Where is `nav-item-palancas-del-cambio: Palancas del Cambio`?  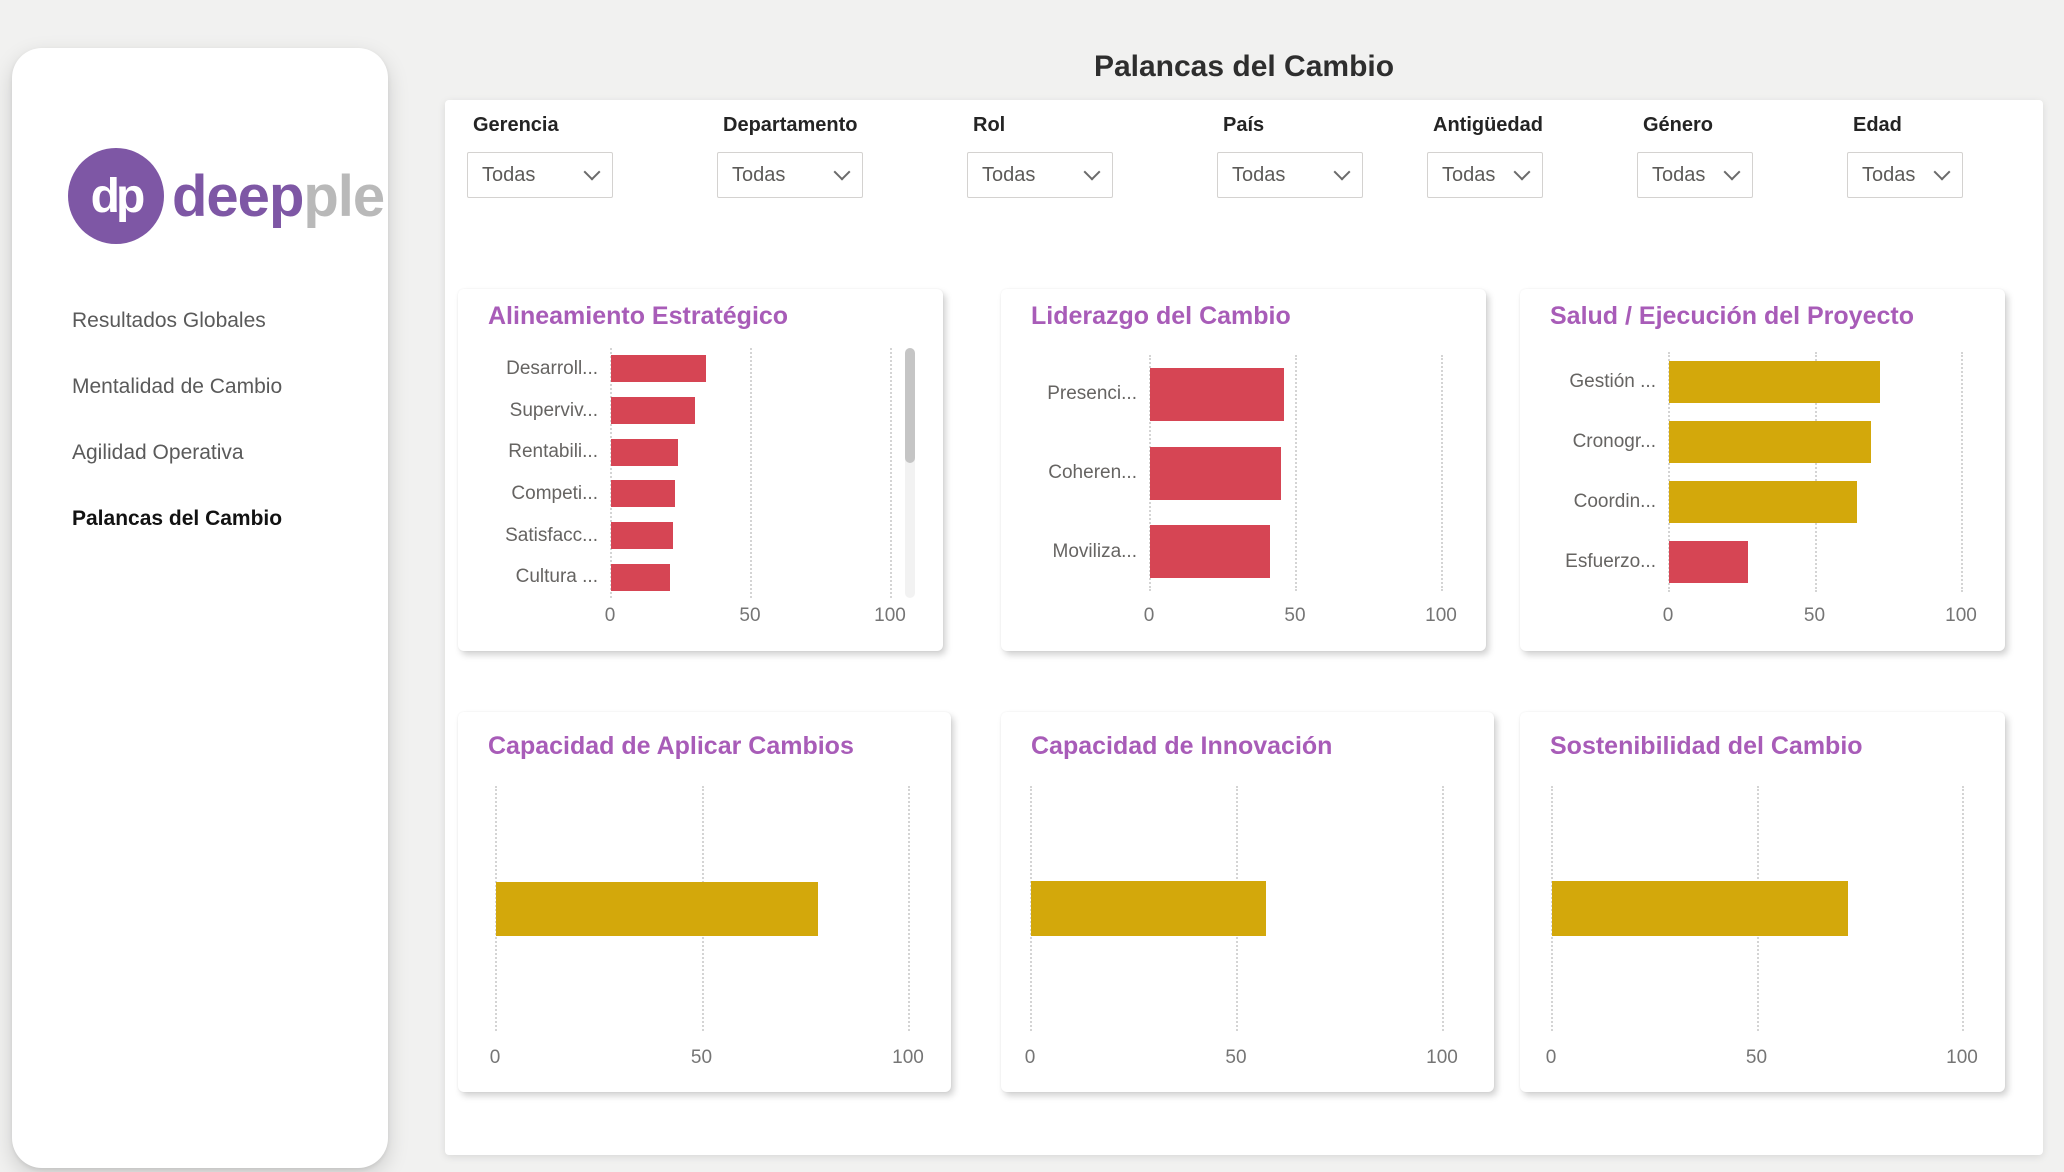 nav-item-palancas-del-cambio: Palancas del Cambio is located at coordinates (177, 518).